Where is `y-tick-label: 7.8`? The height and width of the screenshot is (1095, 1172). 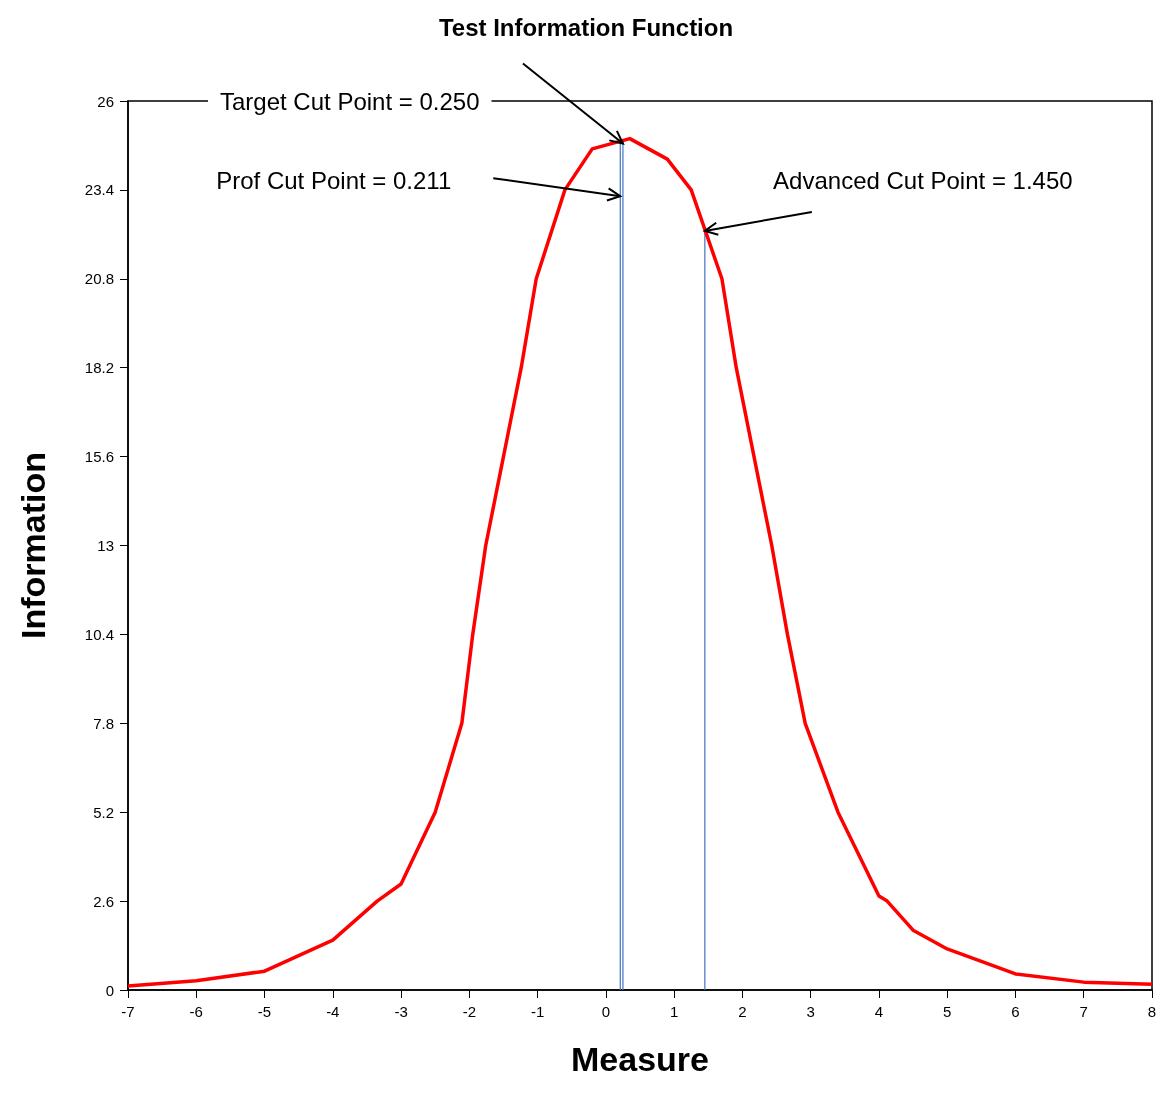
y-tick-label: 7.8 is located at coordinates (103, 723).